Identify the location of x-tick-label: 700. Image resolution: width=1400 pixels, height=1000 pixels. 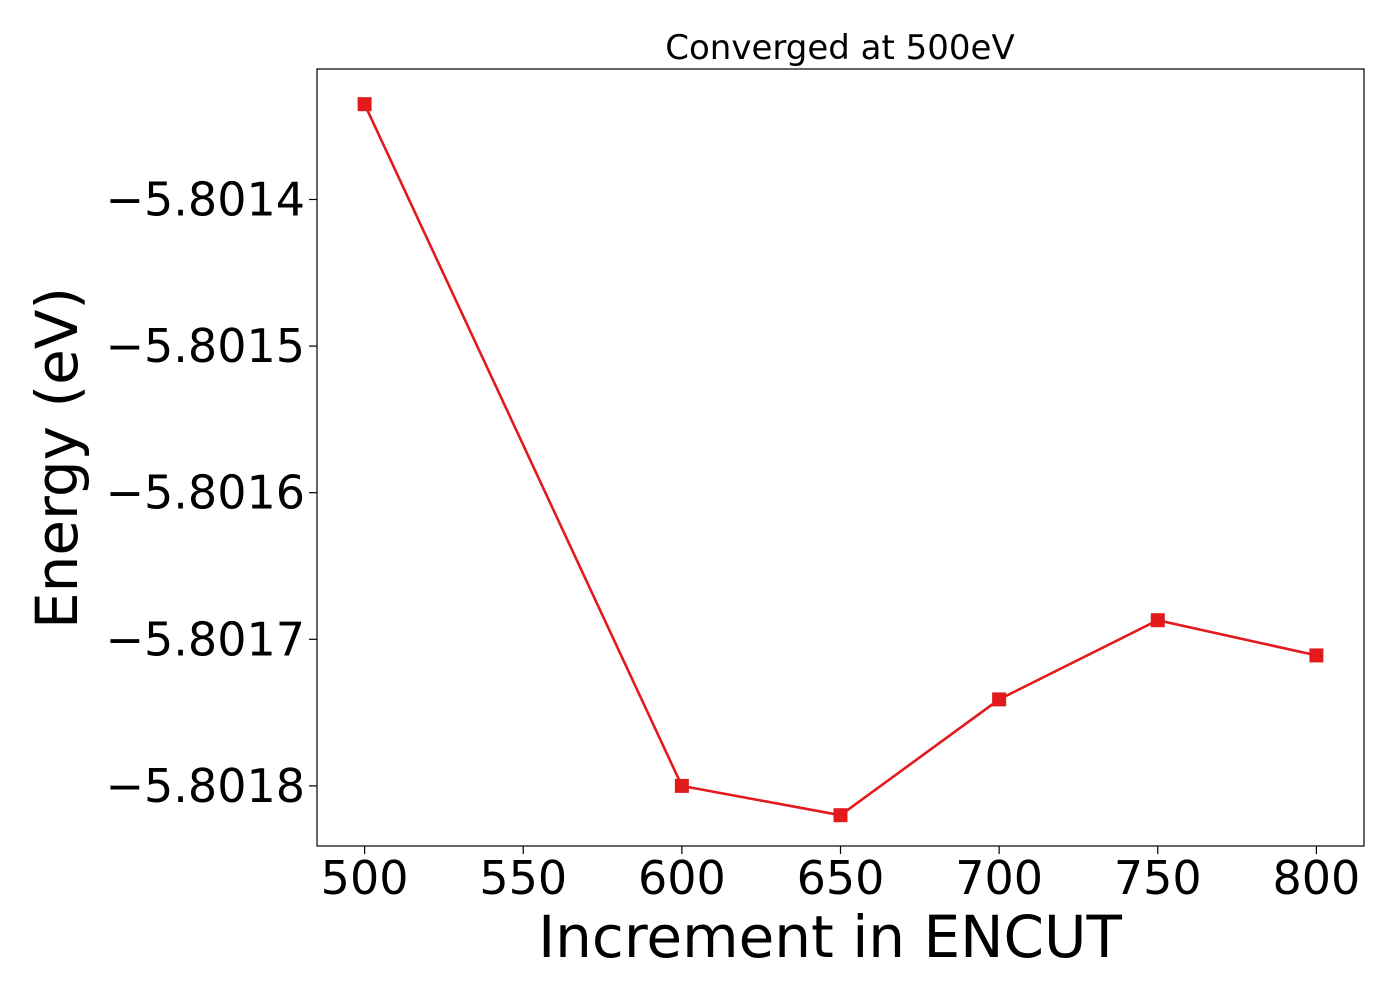
(999, 878).